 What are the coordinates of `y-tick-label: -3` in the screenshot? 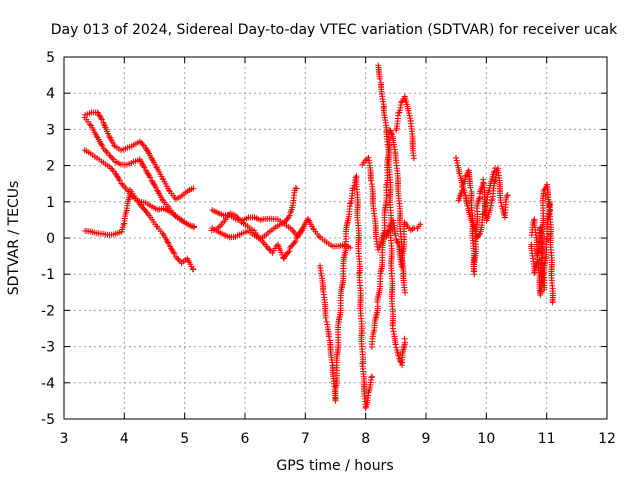 It's located at (48, 348).